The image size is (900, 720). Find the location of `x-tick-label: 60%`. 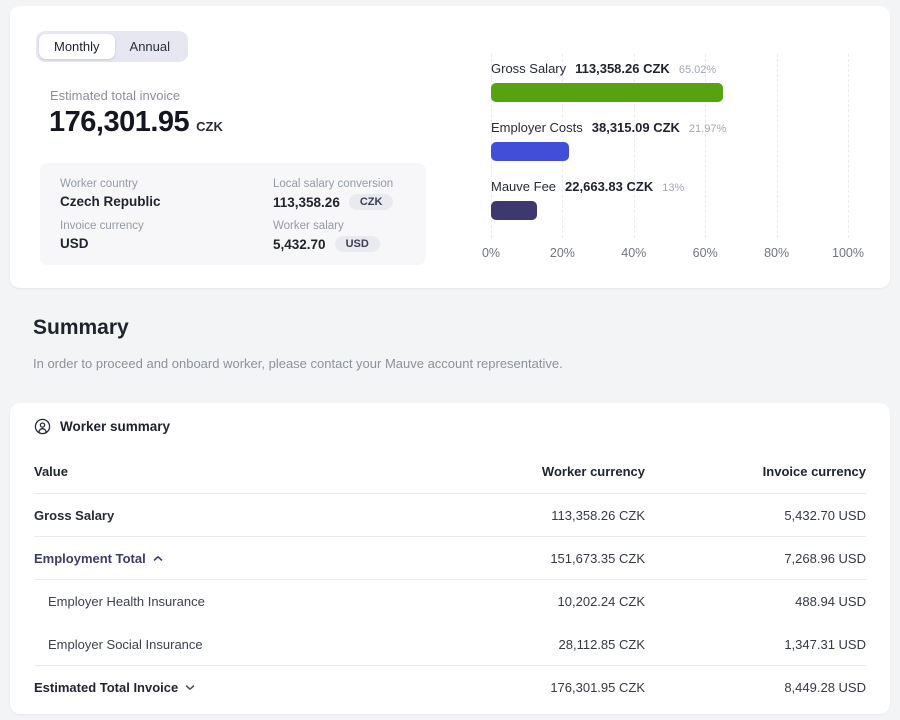

x-tick-label: 60% is located at coordinates (705, 253).